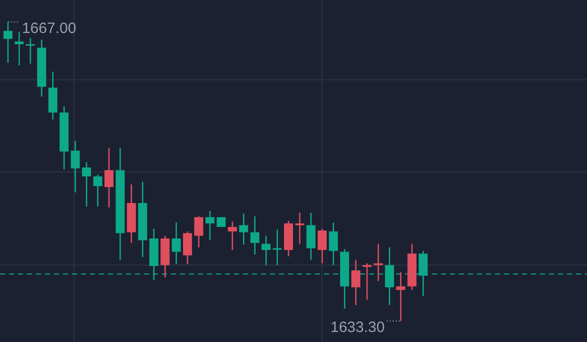 This screenshot has width=587, height=342. What do you see at coordinates (49, 28) in the screenshot?
I see `annotation: 1667.00` at bounding box center [49, 28].